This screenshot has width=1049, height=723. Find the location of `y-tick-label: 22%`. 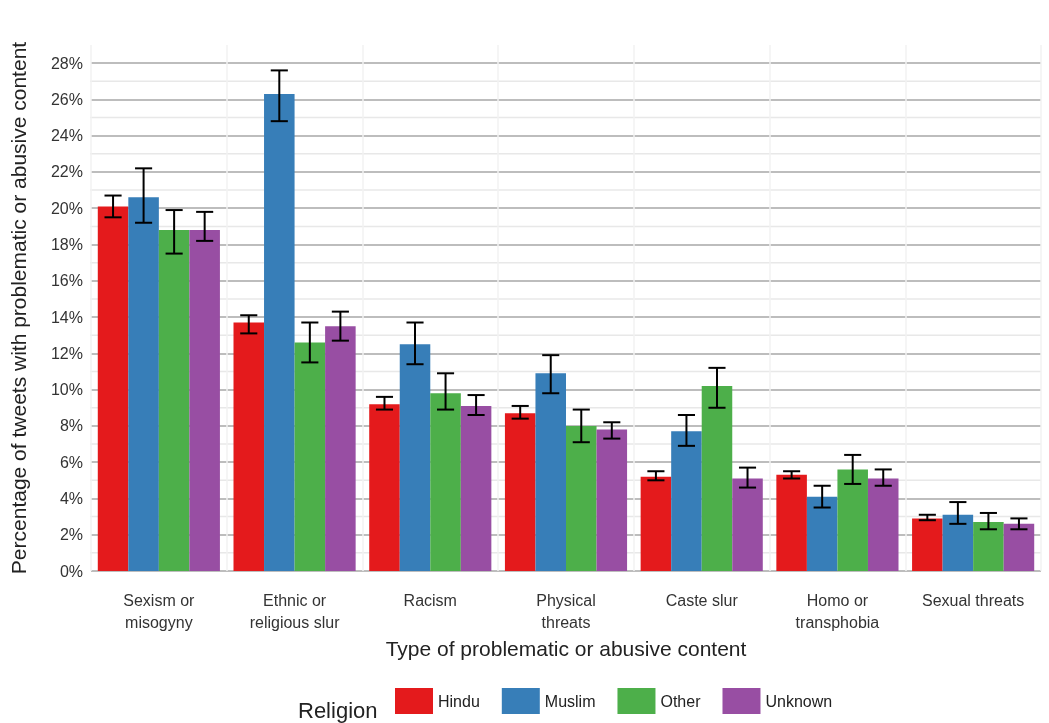

y-tick-label: 22% is located at coordinates (66, 172).